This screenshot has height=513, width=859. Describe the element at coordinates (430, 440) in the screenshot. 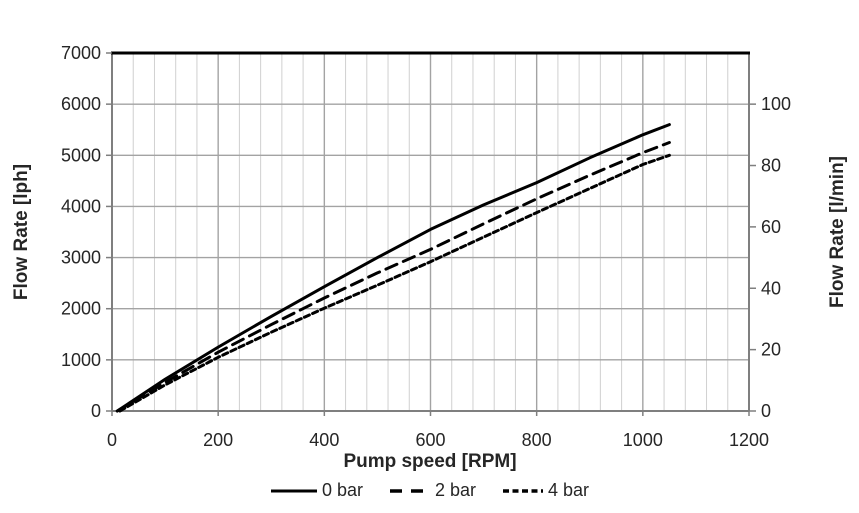

I see `x-tick-label: 600` at that location.